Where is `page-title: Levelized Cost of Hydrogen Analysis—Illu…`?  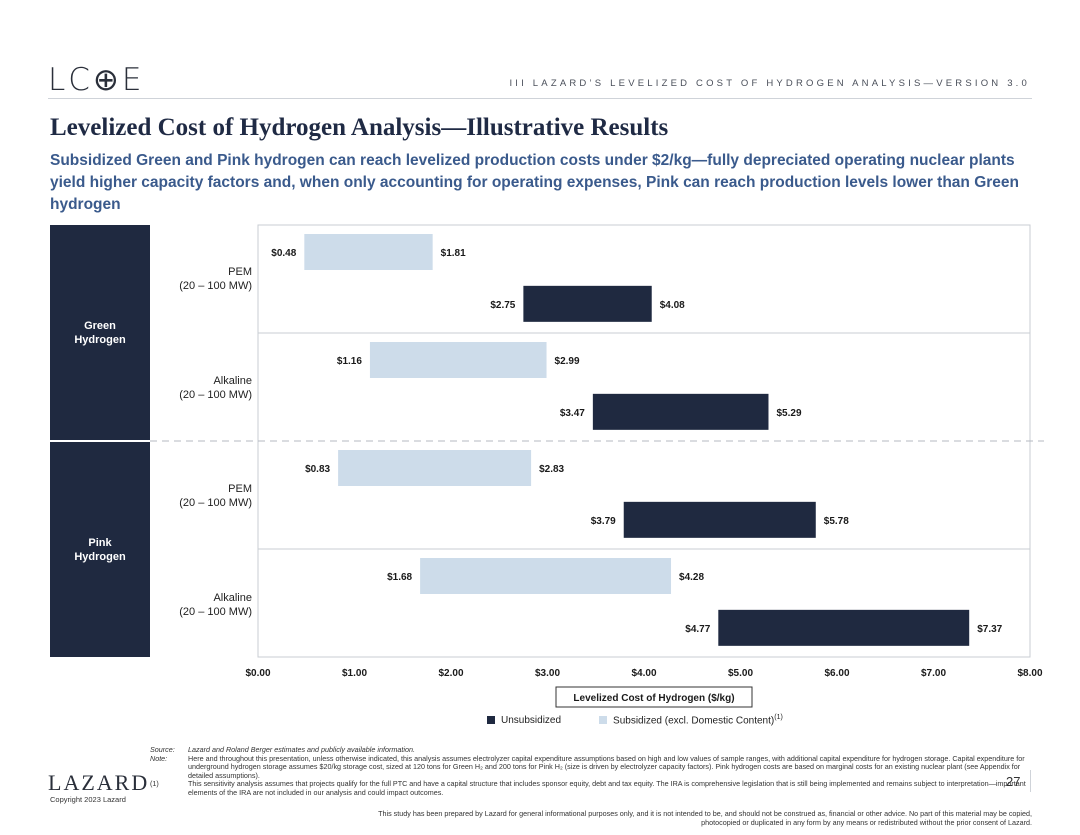
page-title: Levelized Cost of Hydrogen Analysis—Illu… is located at coordinates (359, 127).